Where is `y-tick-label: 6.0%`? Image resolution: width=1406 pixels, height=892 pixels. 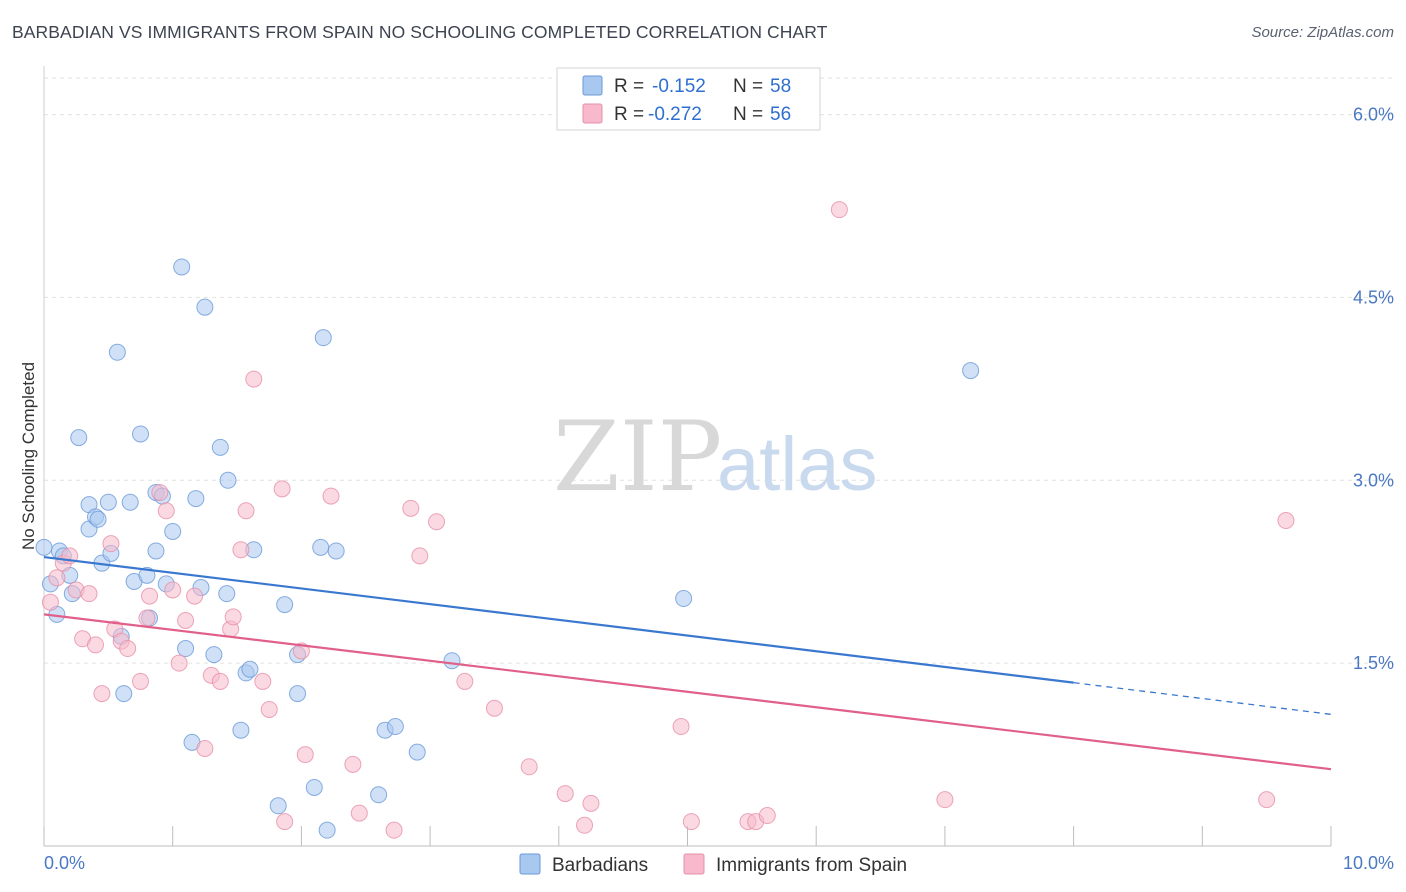 y-tick-label: 6.0% is located at coordinates (1373, 115).